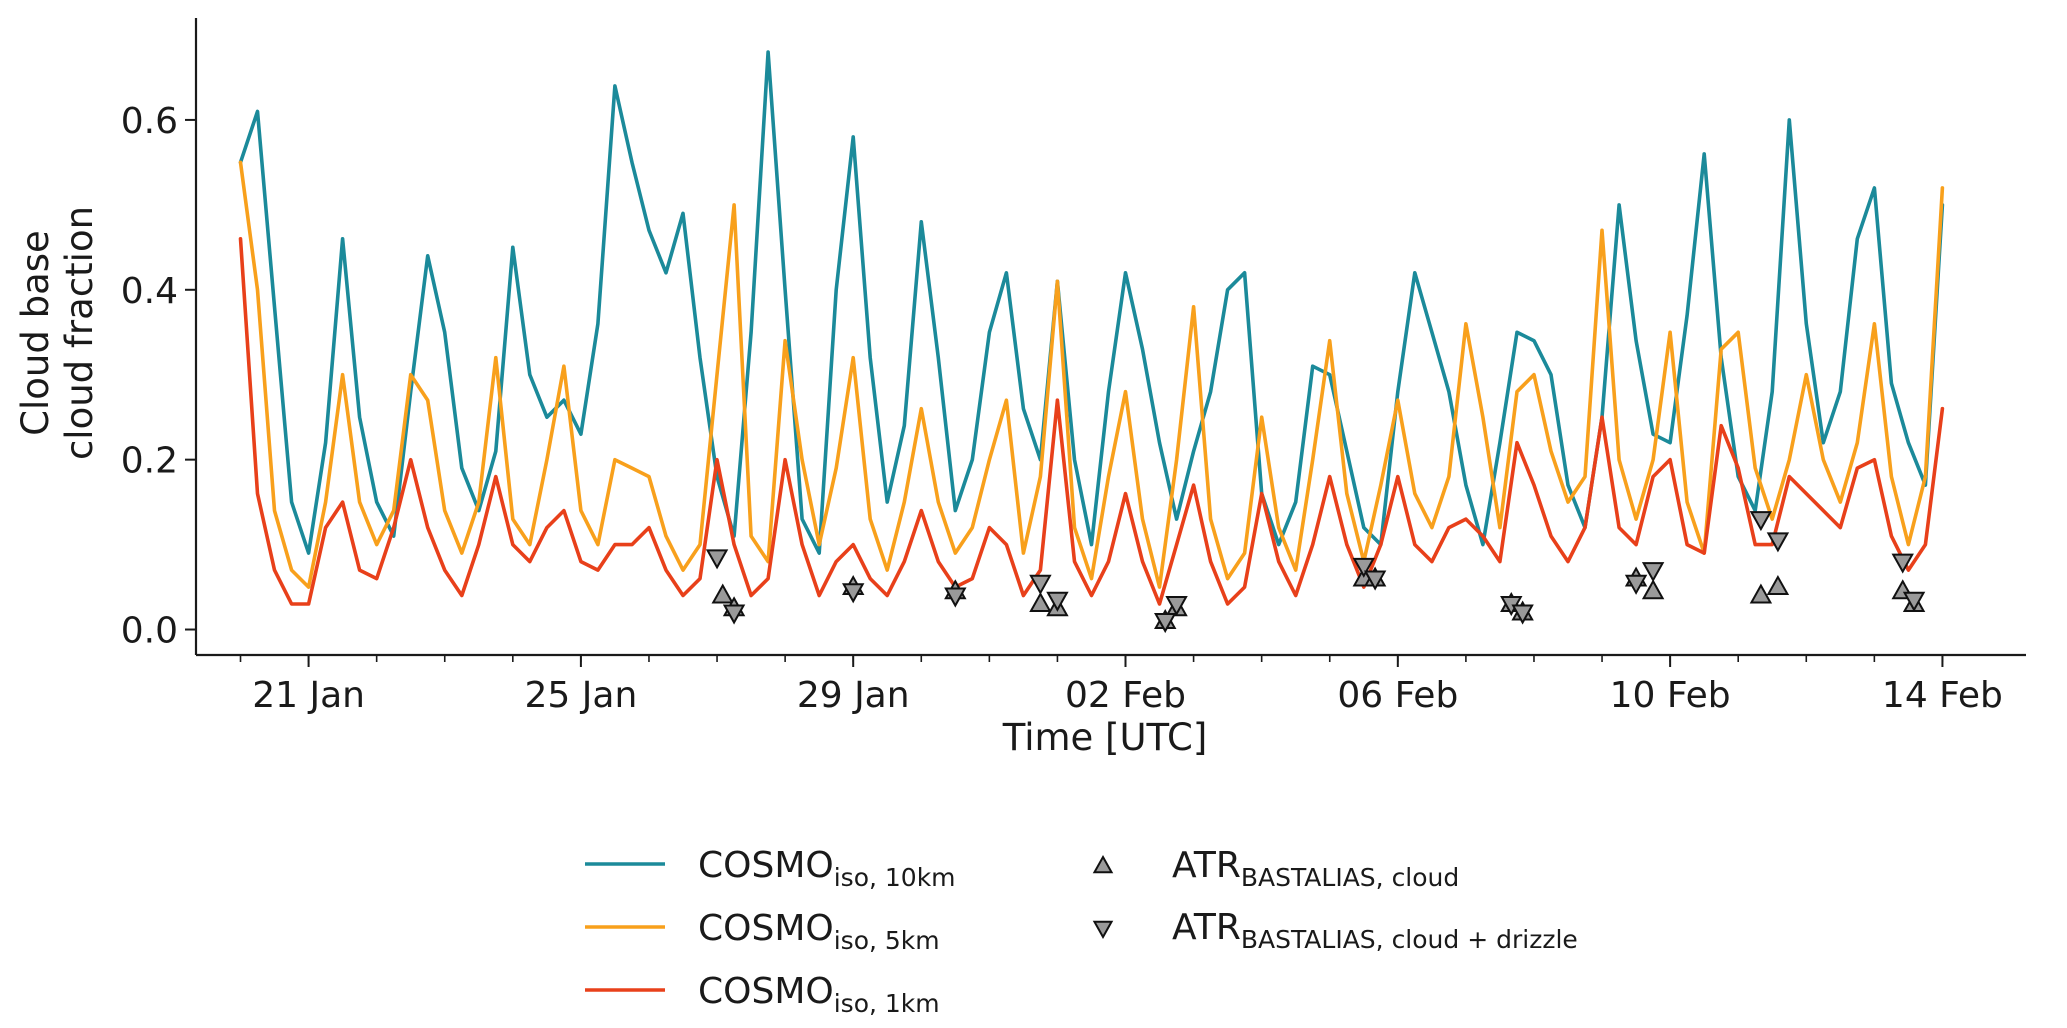 This screenshot has height=1028, width=2067. What do you see at coordinates (35, 333) in the screenshot?
I see `y-axis-label-line-1: Cloud base` at bounding box center [35, 333].